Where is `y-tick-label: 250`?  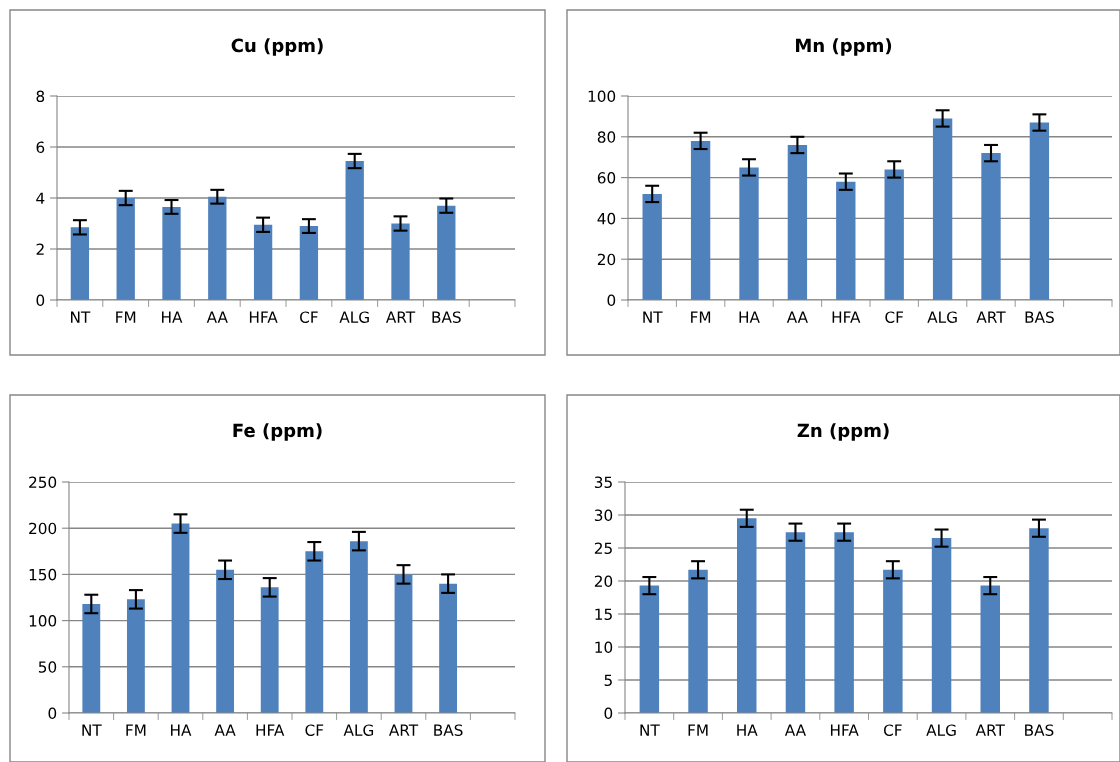
y-tick-label: 250 is located at coordinates (43, 482).